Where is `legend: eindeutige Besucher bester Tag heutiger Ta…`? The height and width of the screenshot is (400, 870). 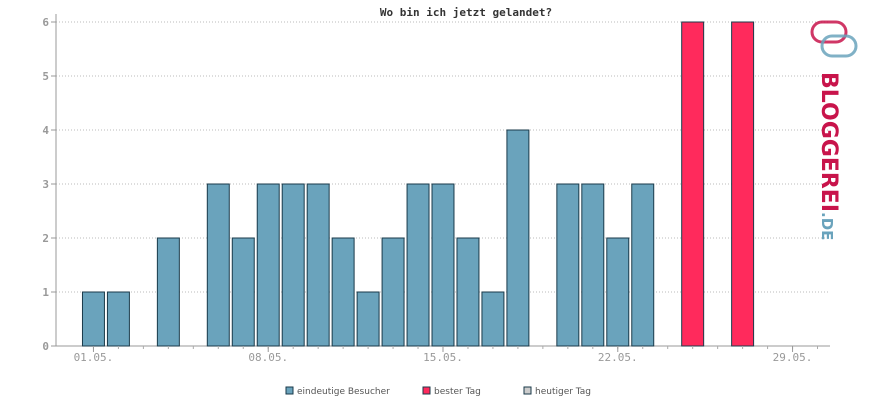
legend: eindeutige Besucher bester Tag heutiger Ta… is located at coordinates (438, 391).